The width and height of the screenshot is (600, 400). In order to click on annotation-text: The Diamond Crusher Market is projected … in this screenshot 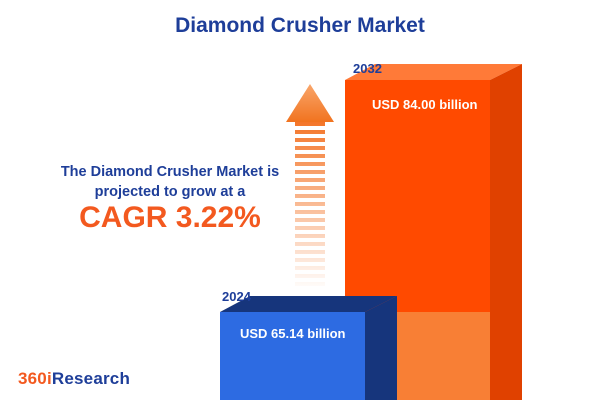, I will do `click(170, 182)`.